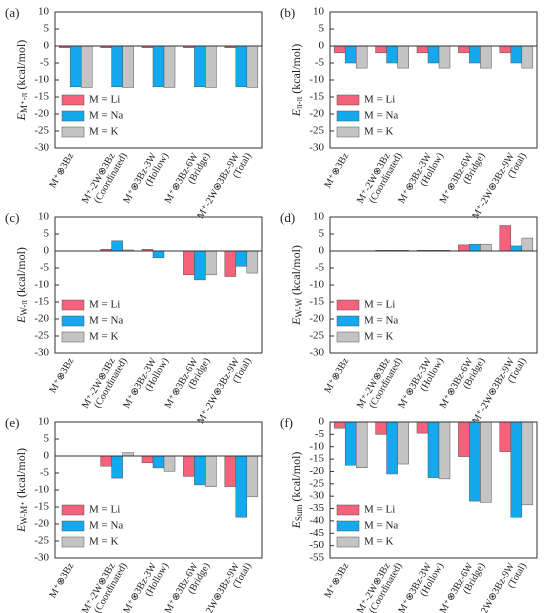  What do you see at coordinates (24, 308) in the screenshot?
I see `y-label-subscript: W-π` at bounding box center [24, 308].